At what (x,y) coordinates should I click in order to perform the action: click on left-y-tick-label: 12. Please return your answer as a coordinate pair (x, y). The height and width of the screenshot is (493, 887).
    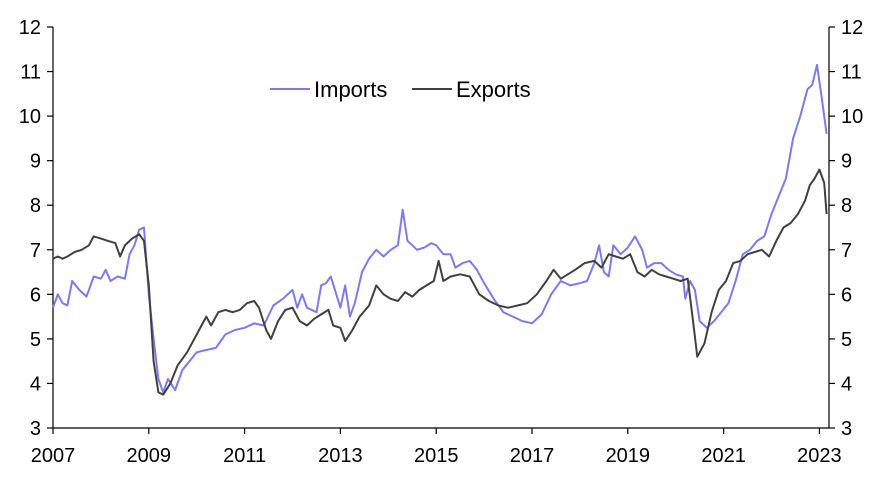
    Looking at the image, I should click on (30, 28).